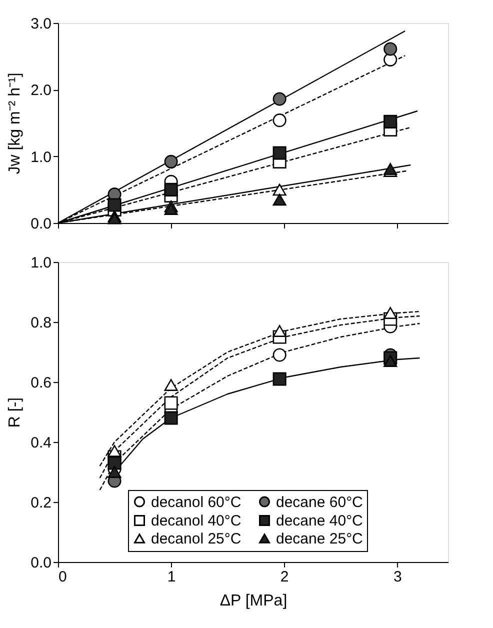 The image size is (493, 628). Describe the element at coordinates (41, 503) in the screenshot. I see `y-tick-label: 0.2` at that location.